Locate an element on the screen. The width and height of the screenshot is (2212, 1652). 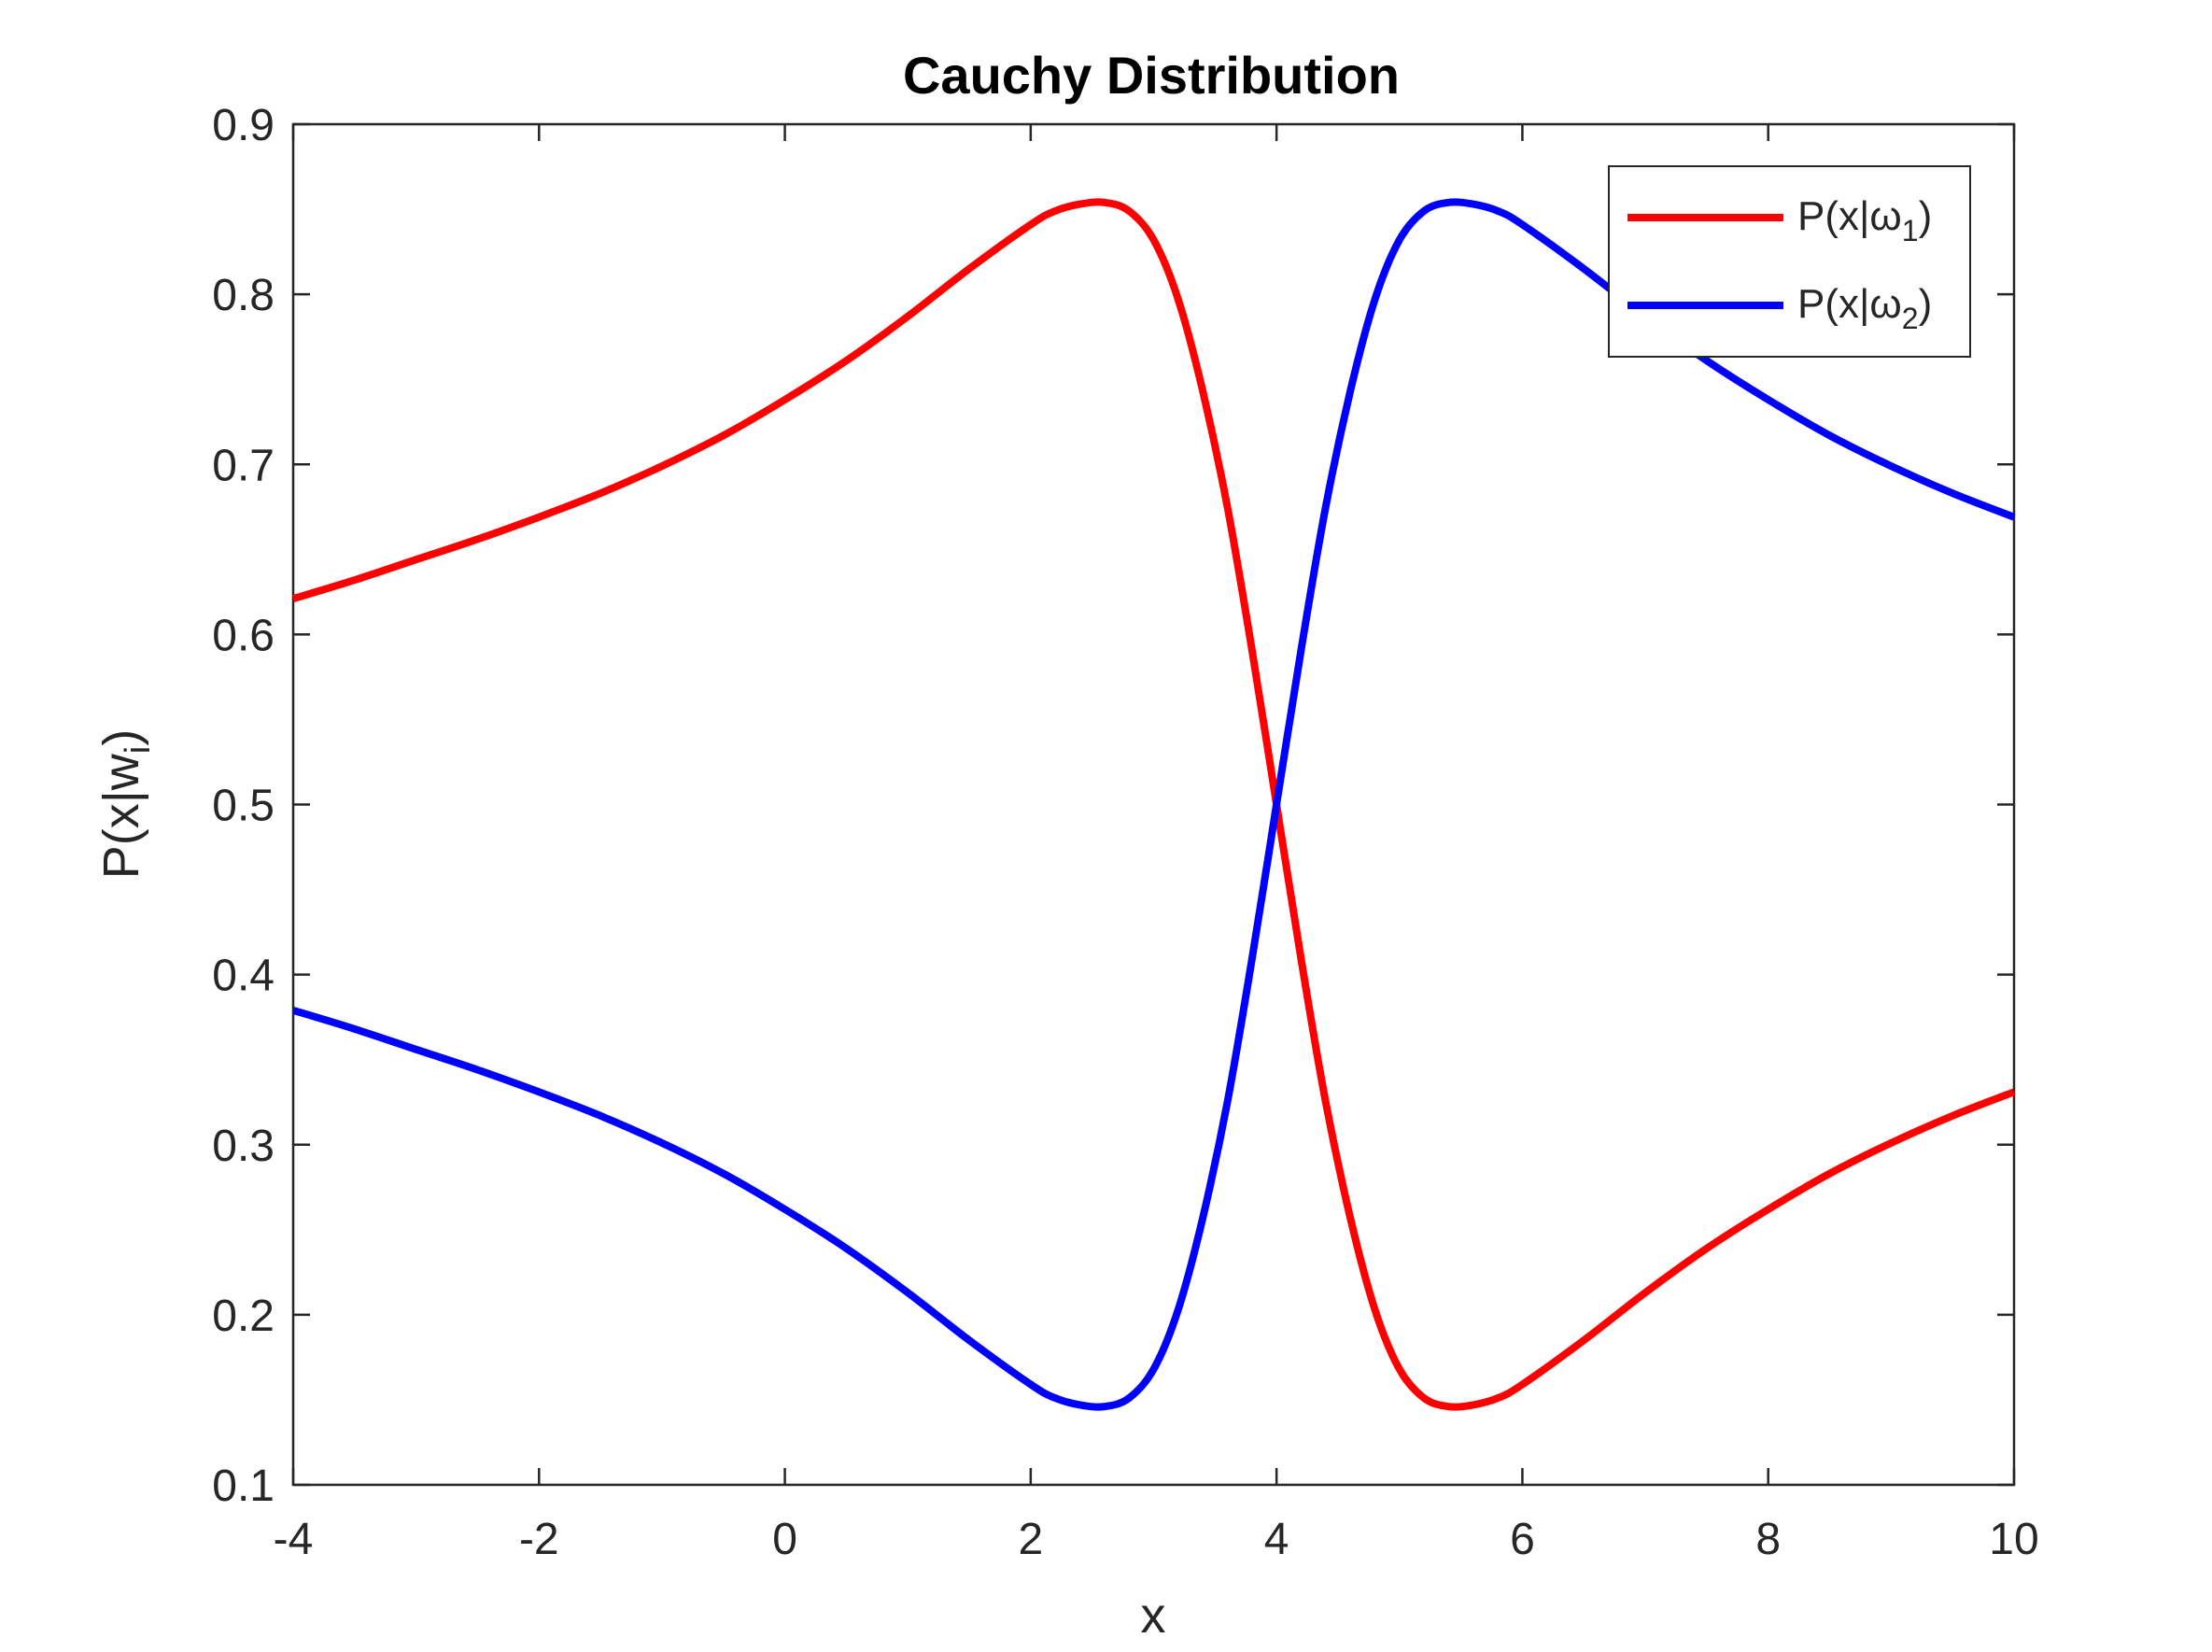
x-tick-label: -2 is located at coordinates (539, 1539).